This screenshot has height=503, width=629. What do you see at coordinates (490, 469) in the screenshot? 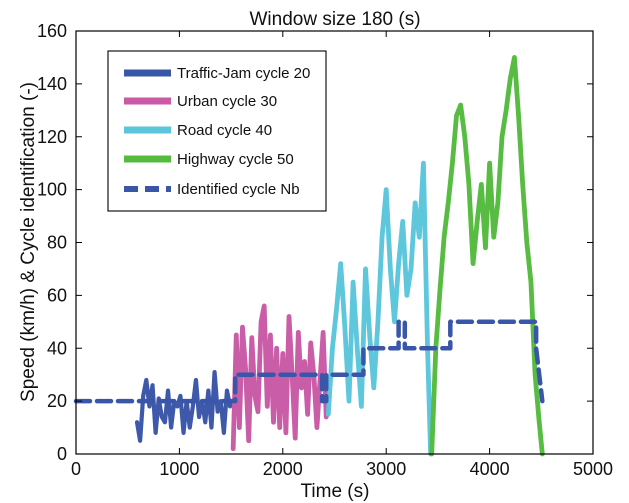
I see `x-tick-label: 4000` at bounding box center [490, 469].